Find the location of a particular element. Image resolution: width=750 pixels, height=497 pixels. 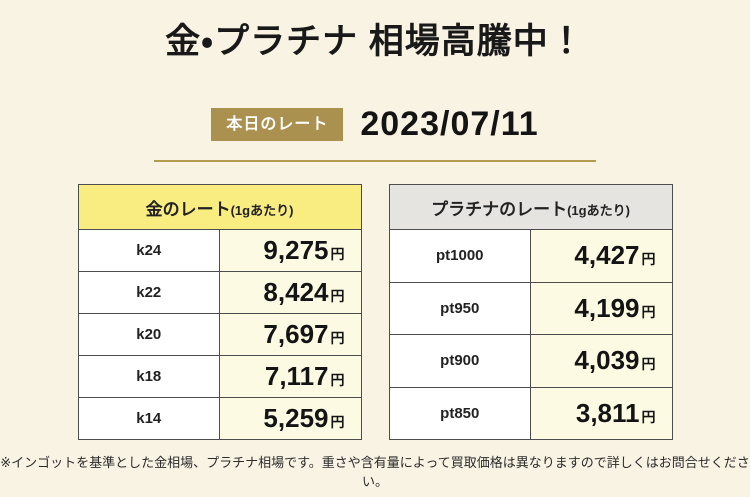

page-title: 金・プラチナ 相場高騰中！ is located at coordinates (375, 41).